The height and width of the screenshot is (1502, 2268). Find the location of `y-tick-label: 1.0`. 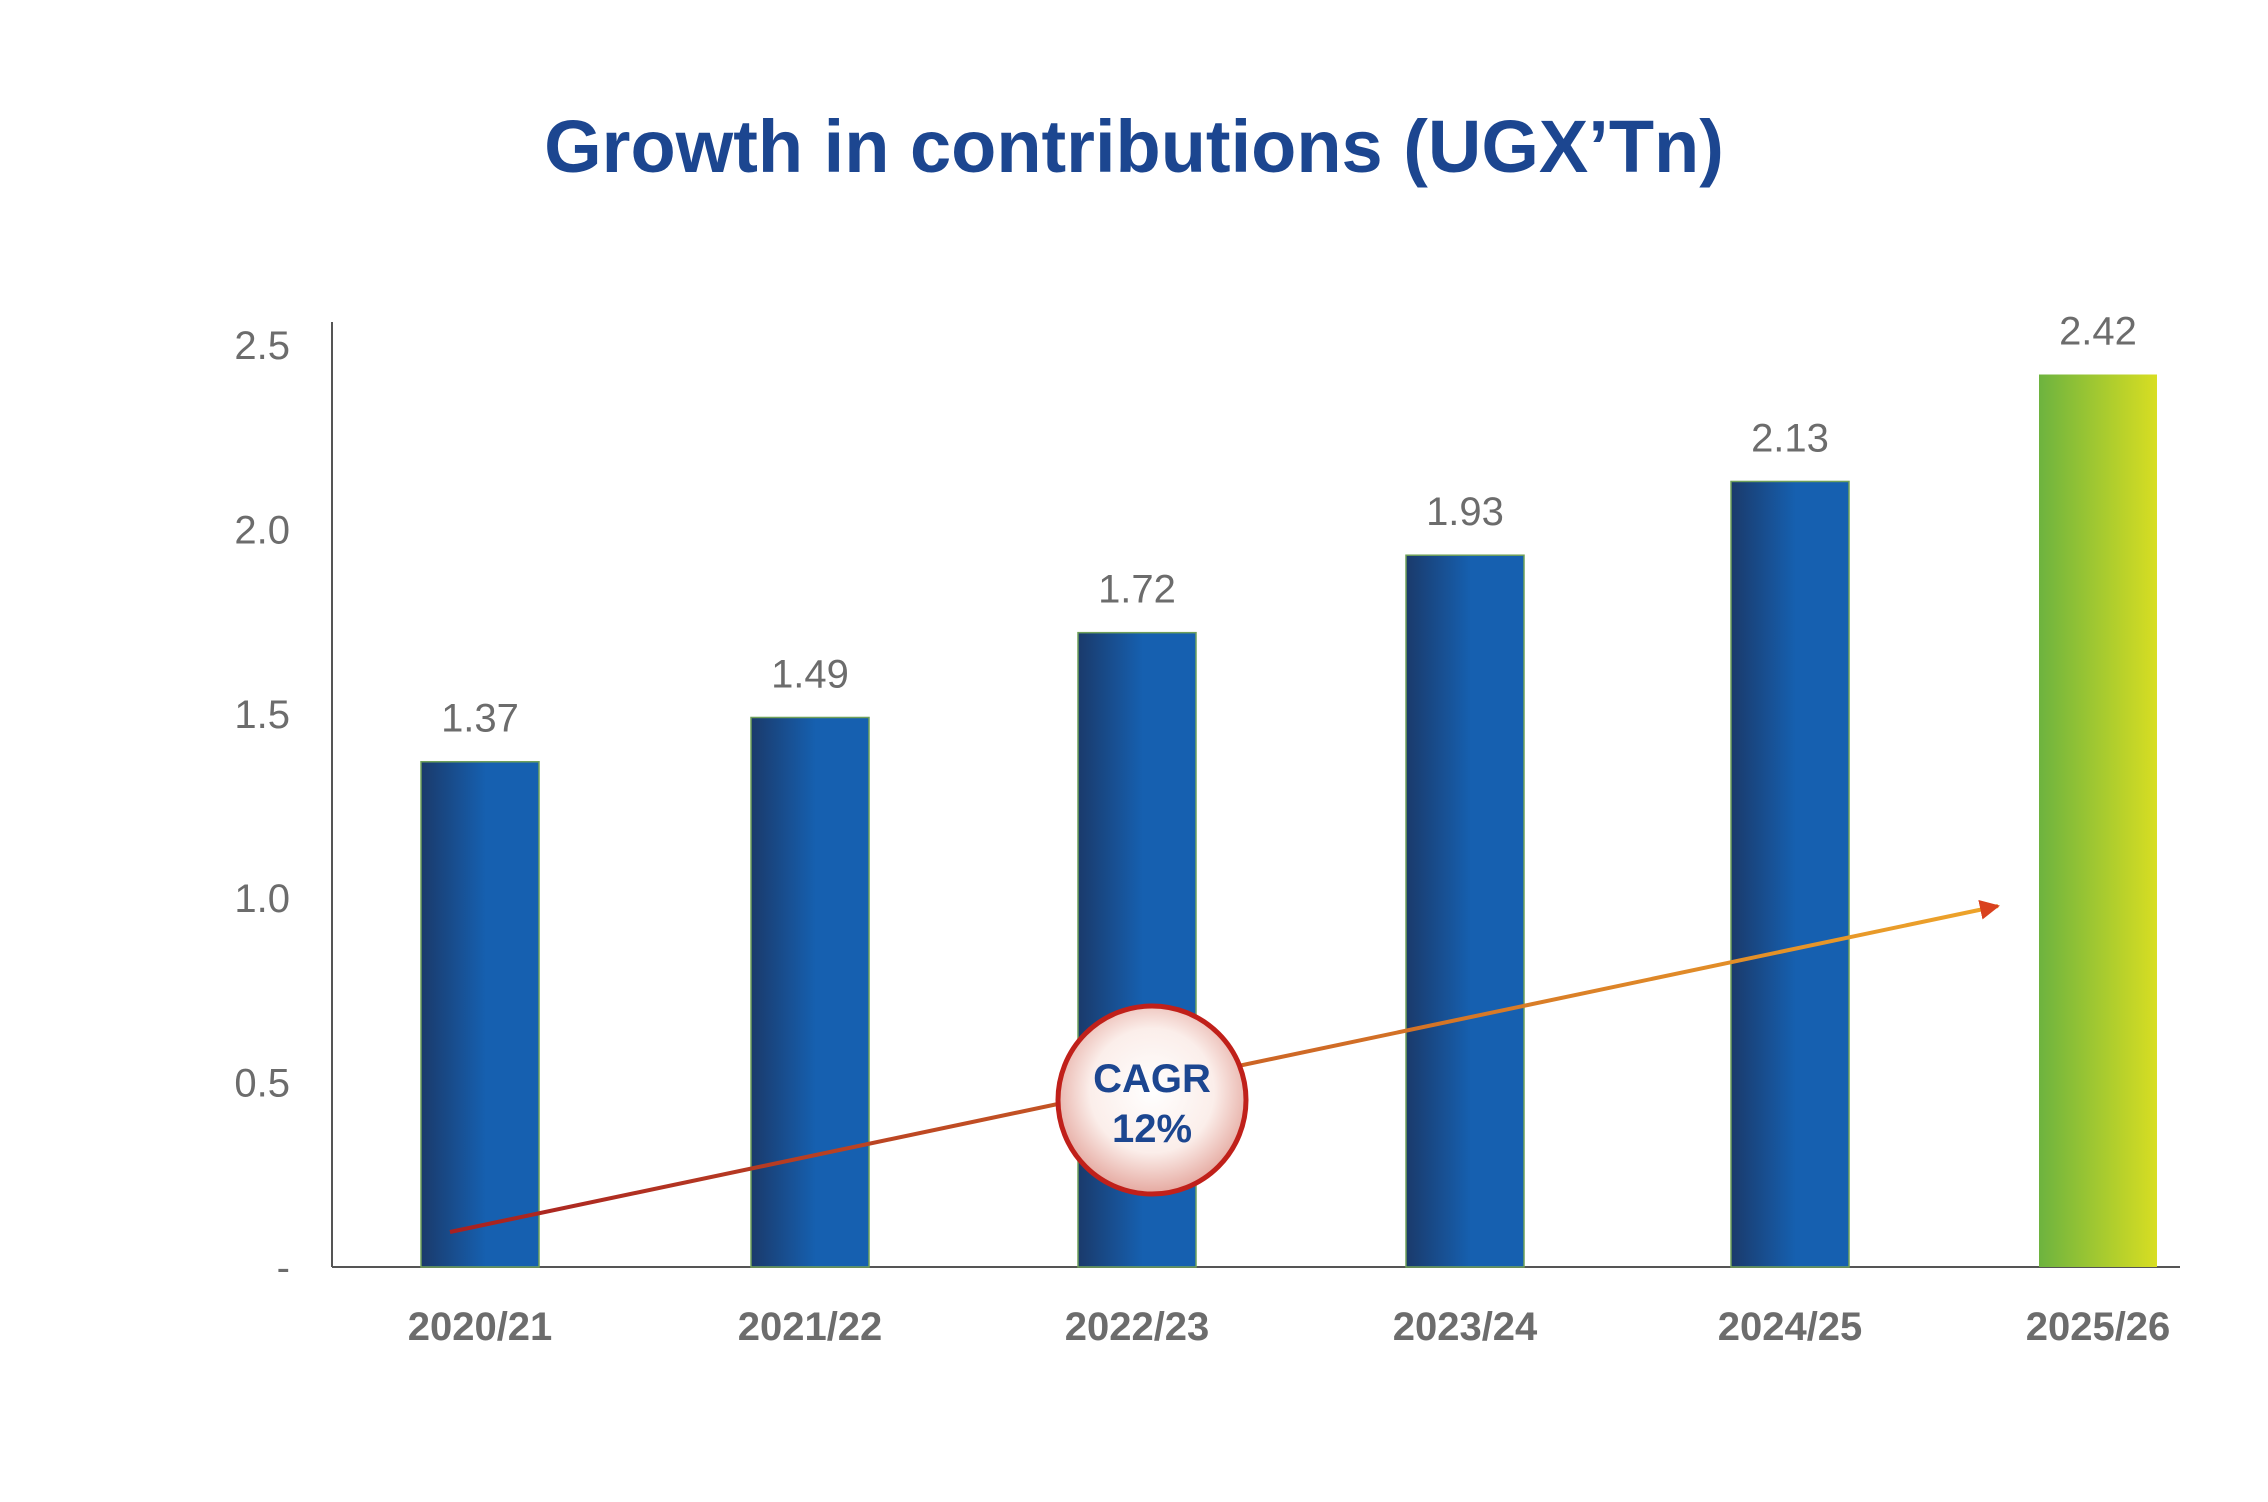

y-tick-label: 1.0 is located at coordinates (262, 899).